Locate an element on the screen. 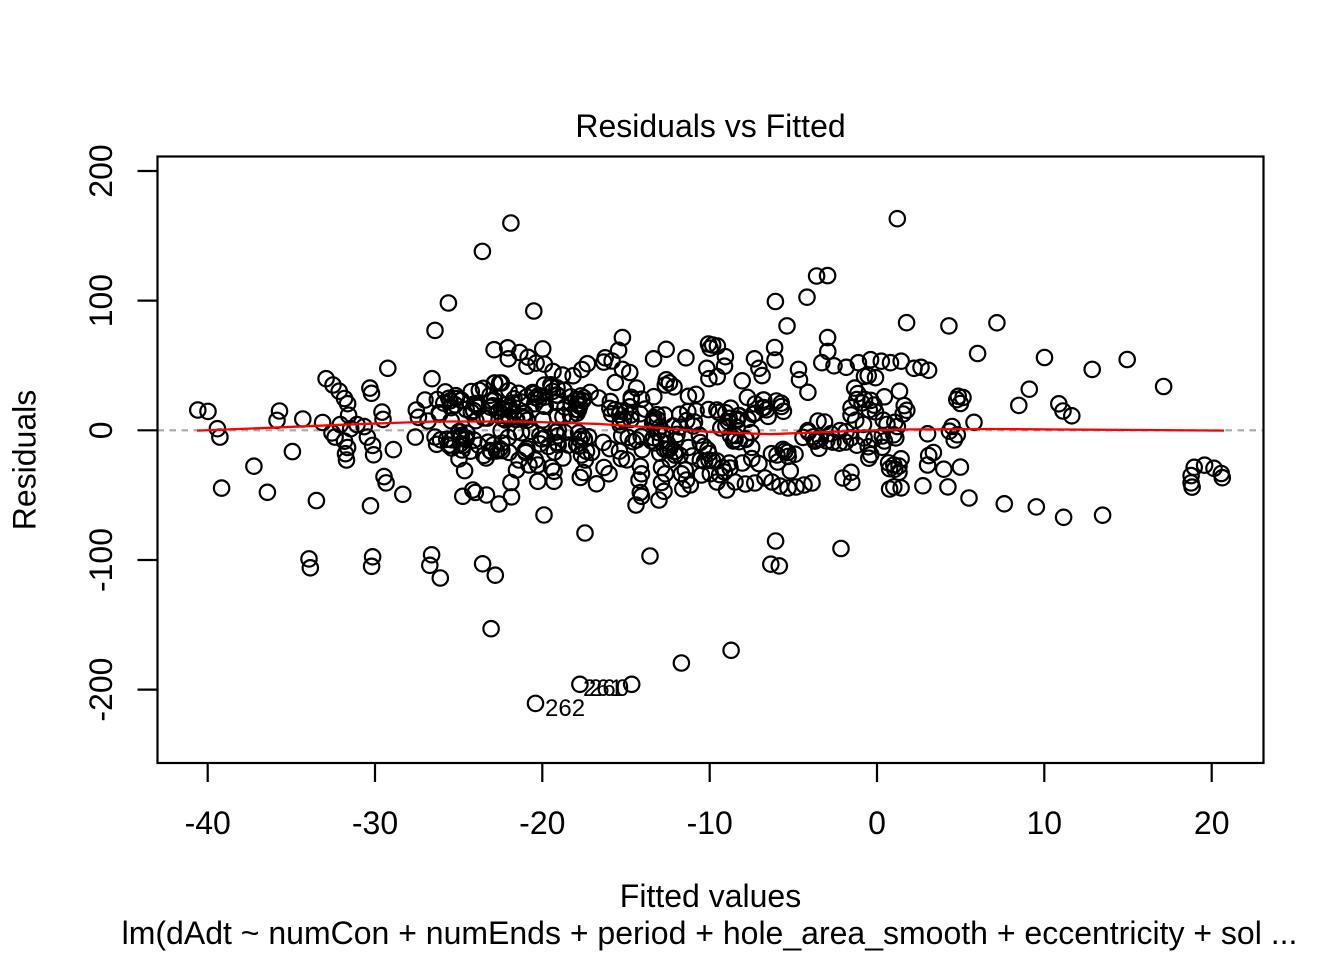  svg-text: 20 is located at coordinates (1212, 823).